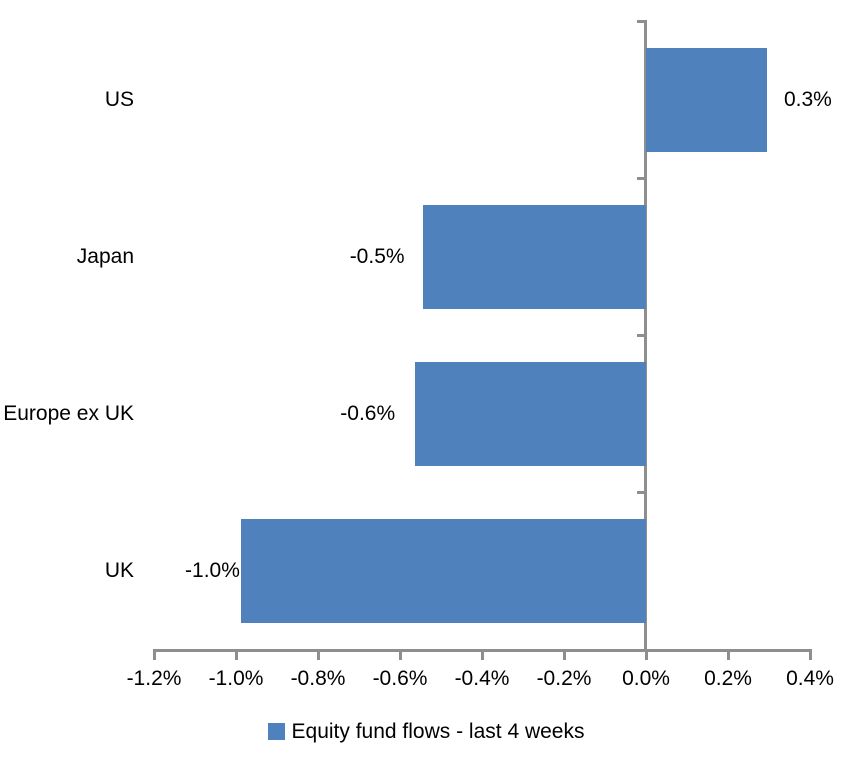 The width and height of the screenshot is (852, 757). I want to click on category-label-europe-ex-uk: Europe ex UK, so click(68, 414).